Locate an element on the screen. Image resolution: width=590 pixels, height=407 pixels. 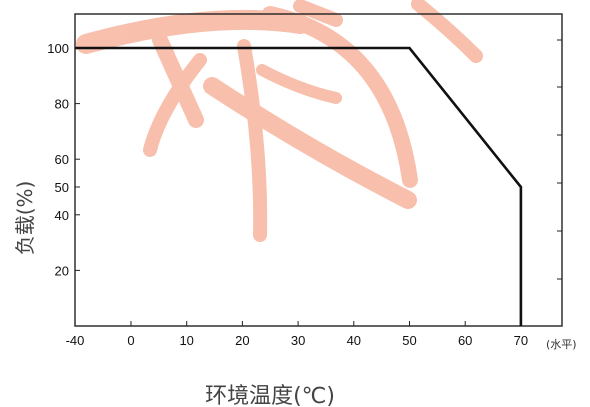
y-tick-label: 40 is located at coordinates (62, 215).